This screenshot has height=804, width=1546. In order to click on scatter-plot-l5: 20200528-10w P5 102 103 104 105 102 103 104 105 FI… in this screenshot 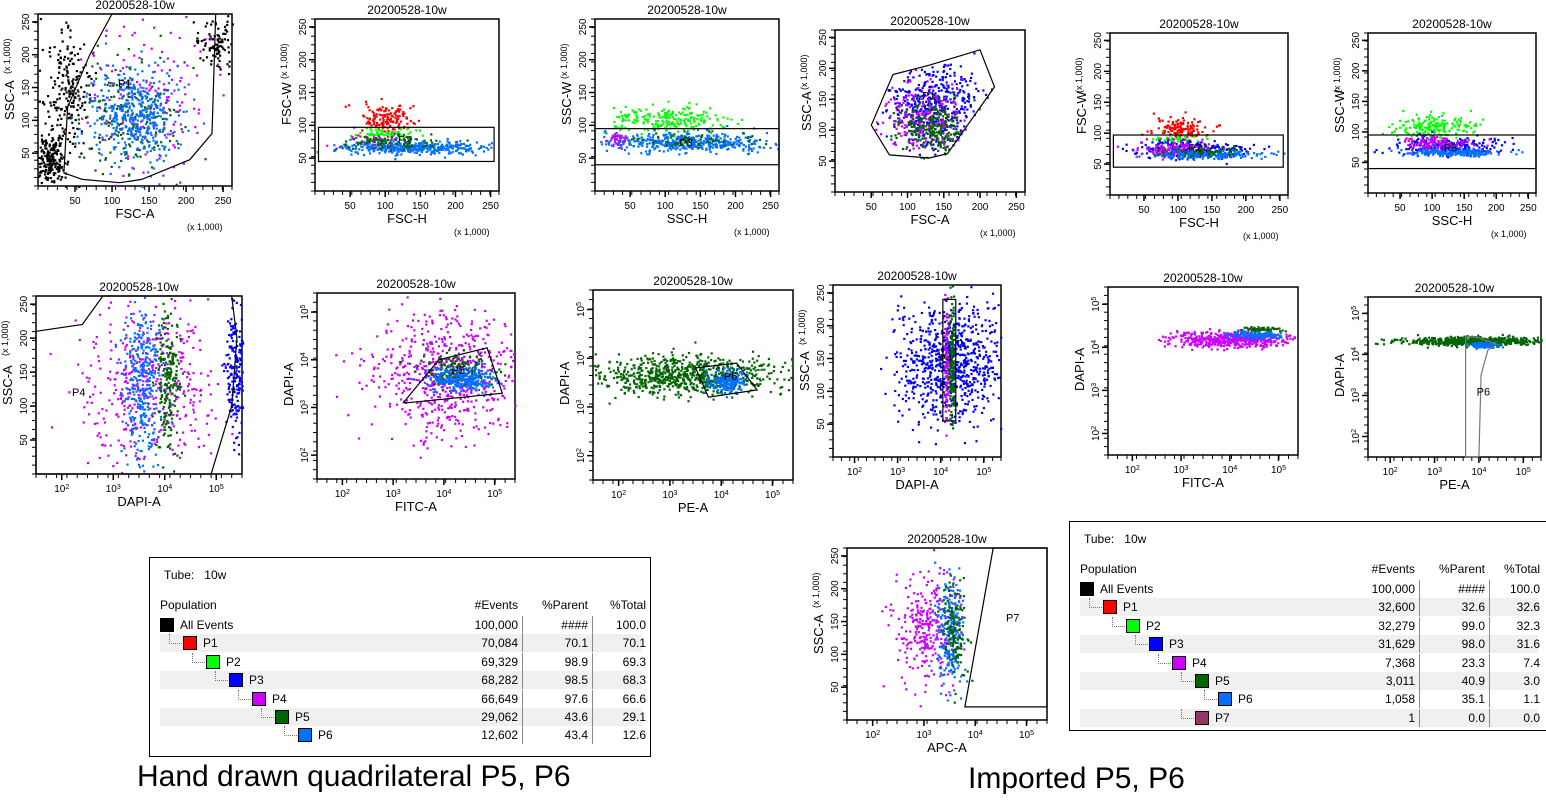, I will do `click(395, 398)`.